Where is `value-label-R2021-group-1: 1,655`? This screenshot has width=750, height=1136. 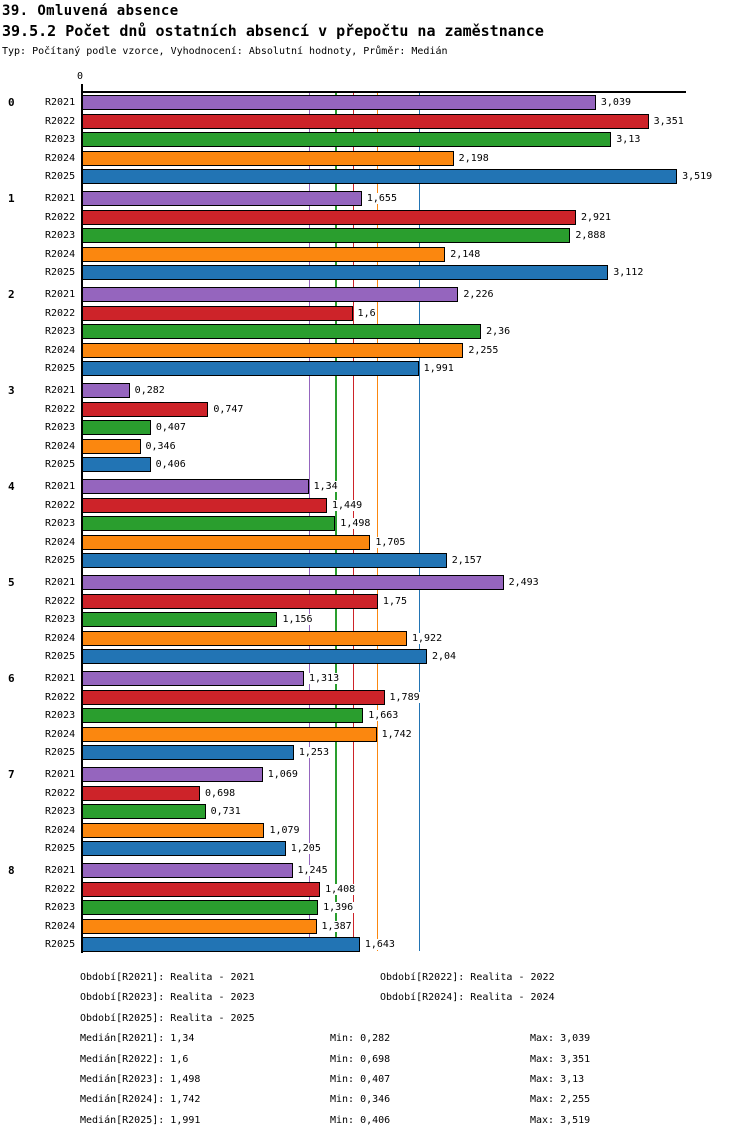 value-label-R2021-group-1: 1,655 is located at coordinates (381, 198).